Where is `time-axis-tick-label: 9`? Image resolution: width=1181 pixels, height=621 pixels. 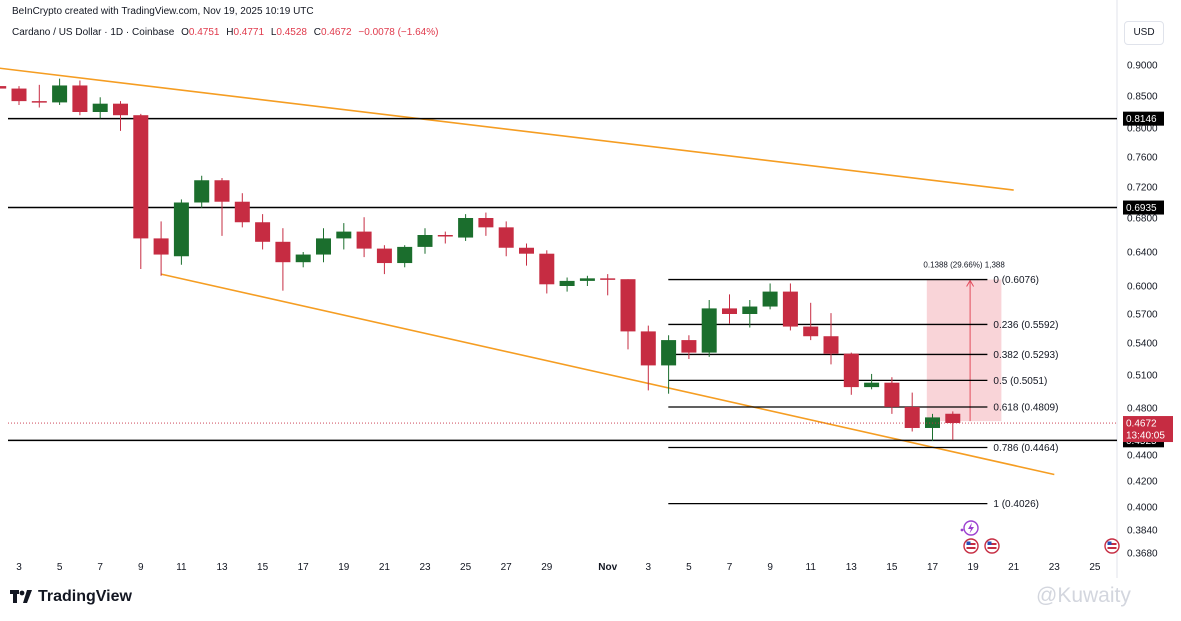 time-axis-tick-label: 9 is located at coordinates (141, 567).